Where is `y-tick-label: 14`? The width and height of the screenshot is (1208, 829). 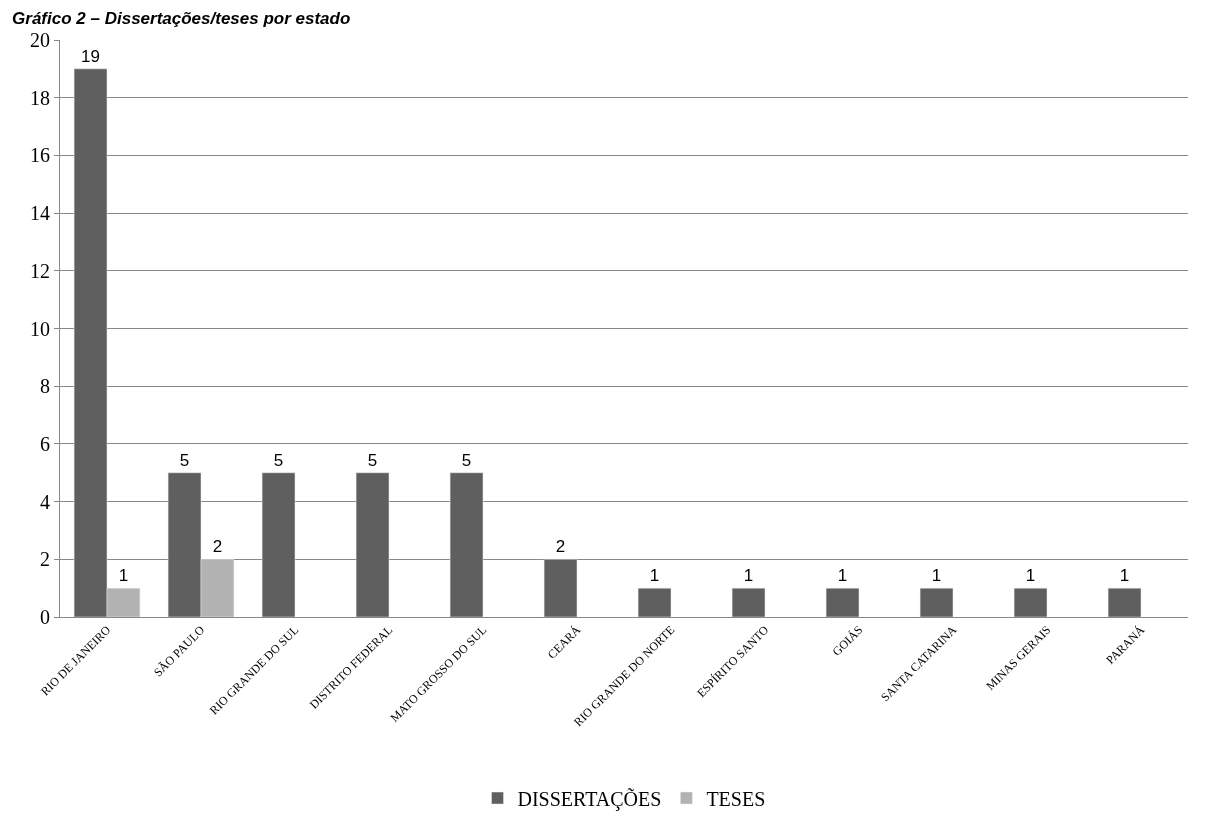 y-tick-label: 14 is located at coordinates (40, 213).